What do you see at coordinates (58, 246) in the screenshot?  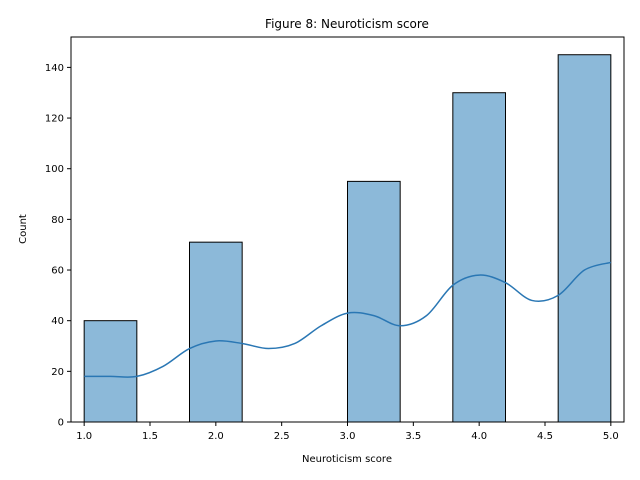 I see `y-axis-ticks: 0 20 40 60 80 100 120 140` at bounding box center [58, 246].